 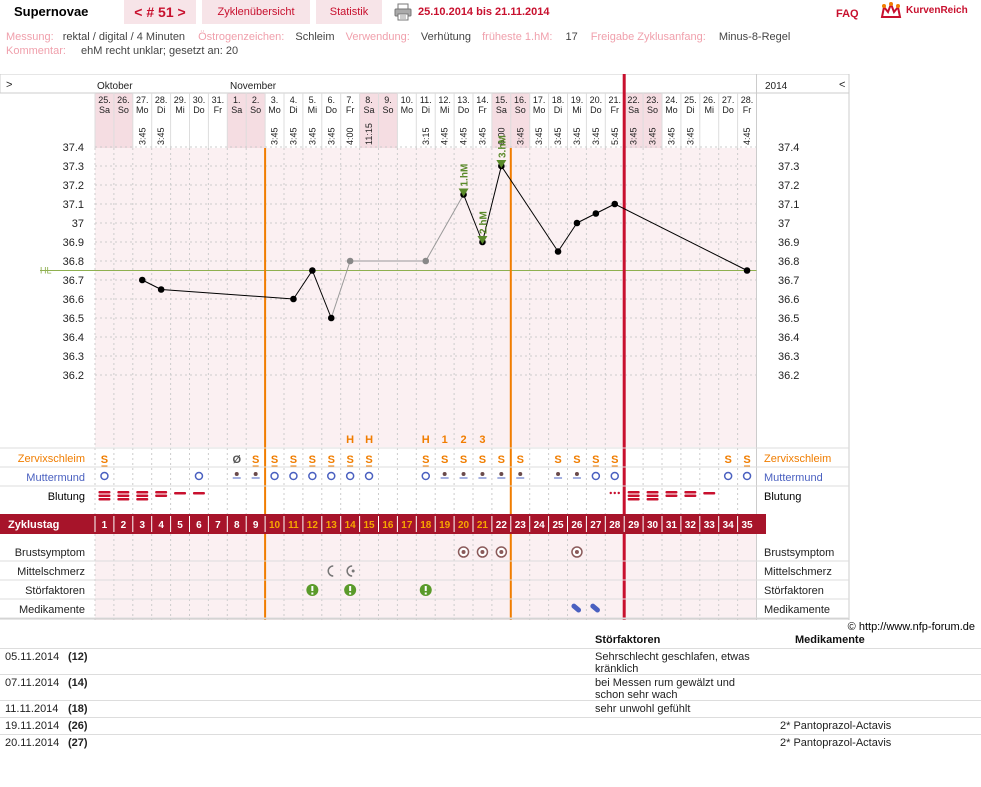 I want to click on printer-icon, so click(x=403, y=12).